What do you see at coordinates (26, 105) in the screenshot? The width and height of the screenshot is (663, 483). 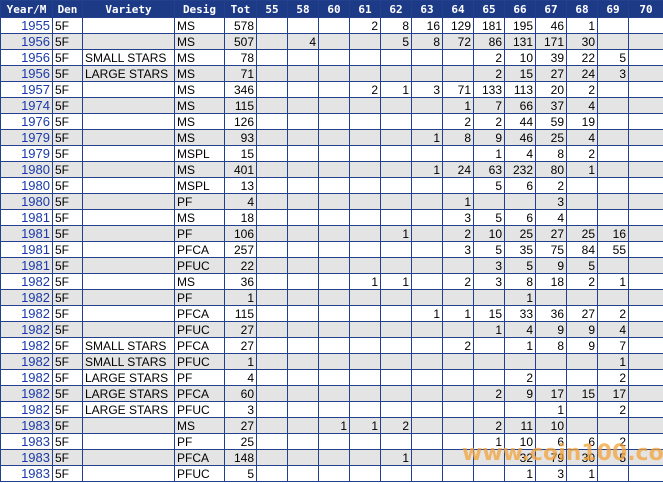 I see `year-cell: 1974` at bounding box center [26, 105].